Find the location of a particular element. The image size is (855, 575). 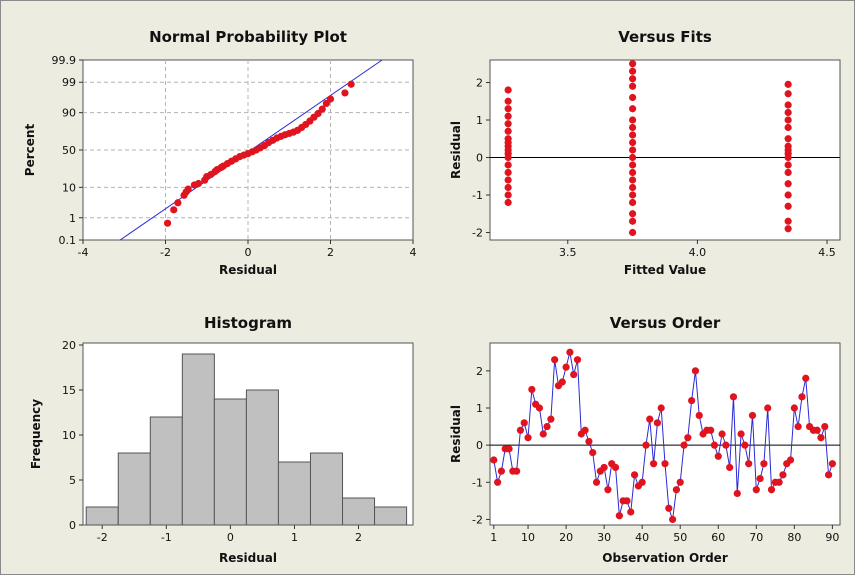

y-tick-label: -1 is located at coordinates (477, 482).